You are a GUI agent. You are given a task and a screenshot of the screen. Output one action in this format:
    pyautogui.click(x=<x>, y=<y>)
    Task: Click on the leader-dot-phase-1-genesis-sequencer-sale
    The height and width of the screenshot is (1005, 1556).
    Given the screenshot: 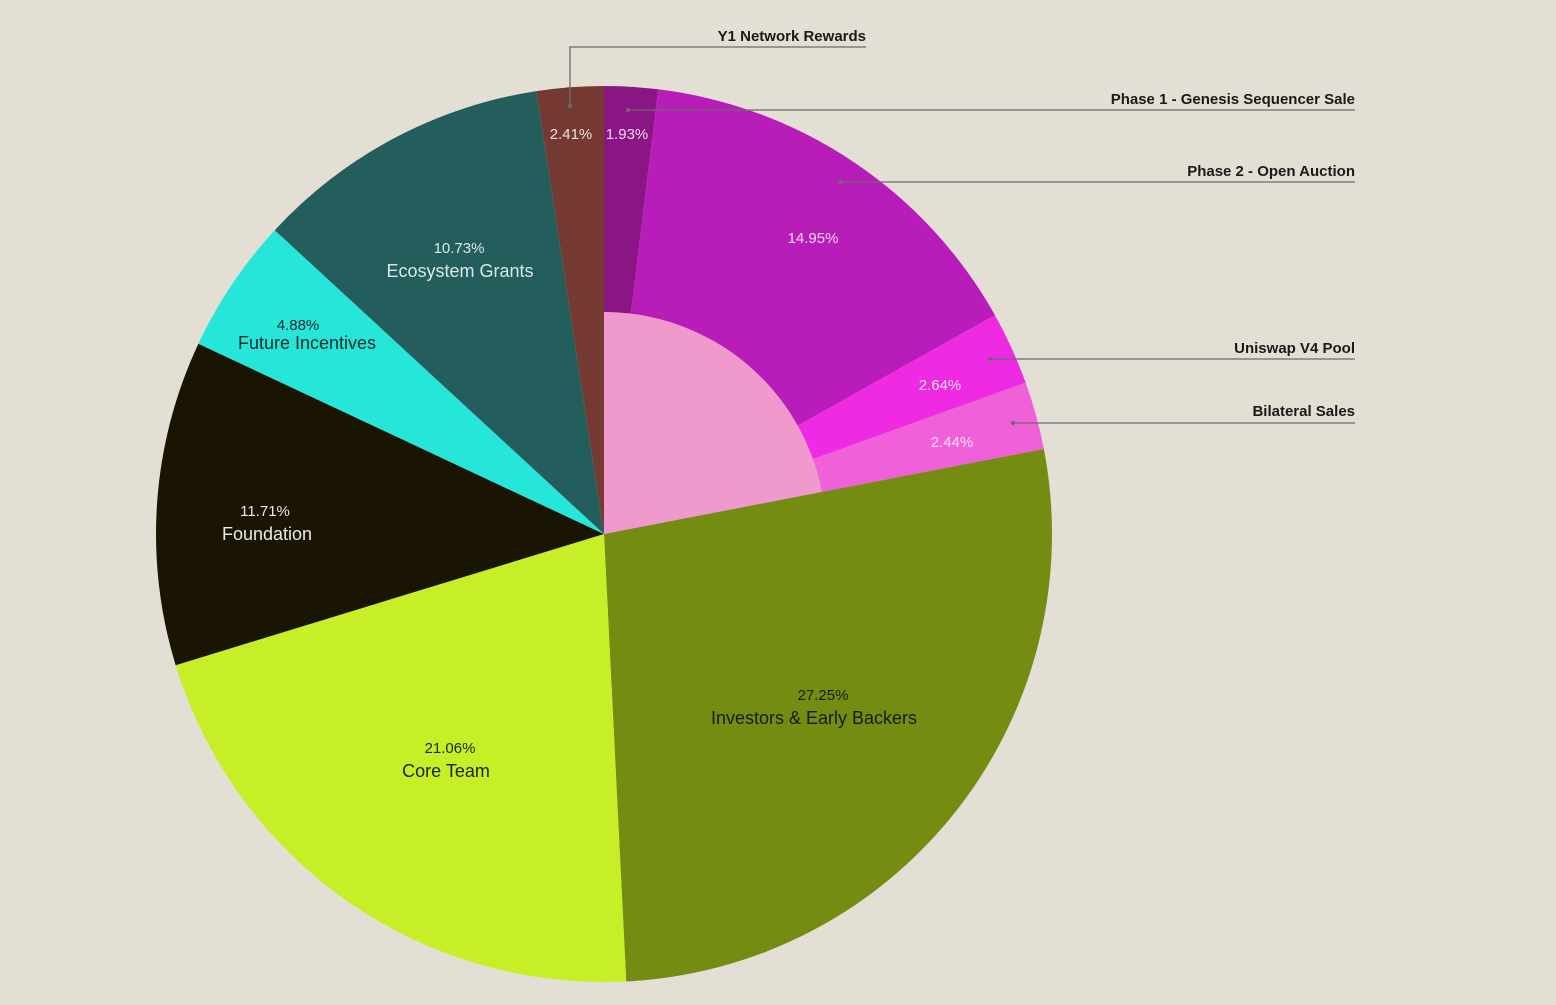 What is the action you would take?
    pyautogui.click(x=628, y=110)
    